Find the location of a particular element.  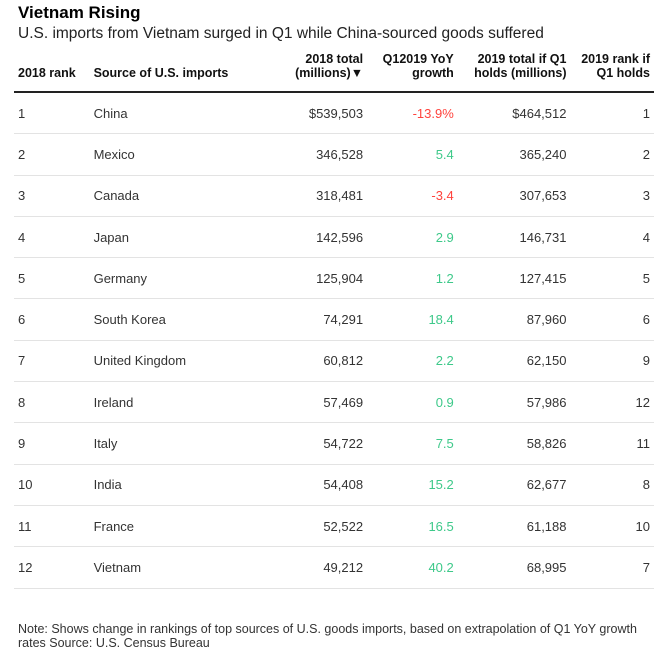

cell-source: South Korea is located at coordinates (175, 319).